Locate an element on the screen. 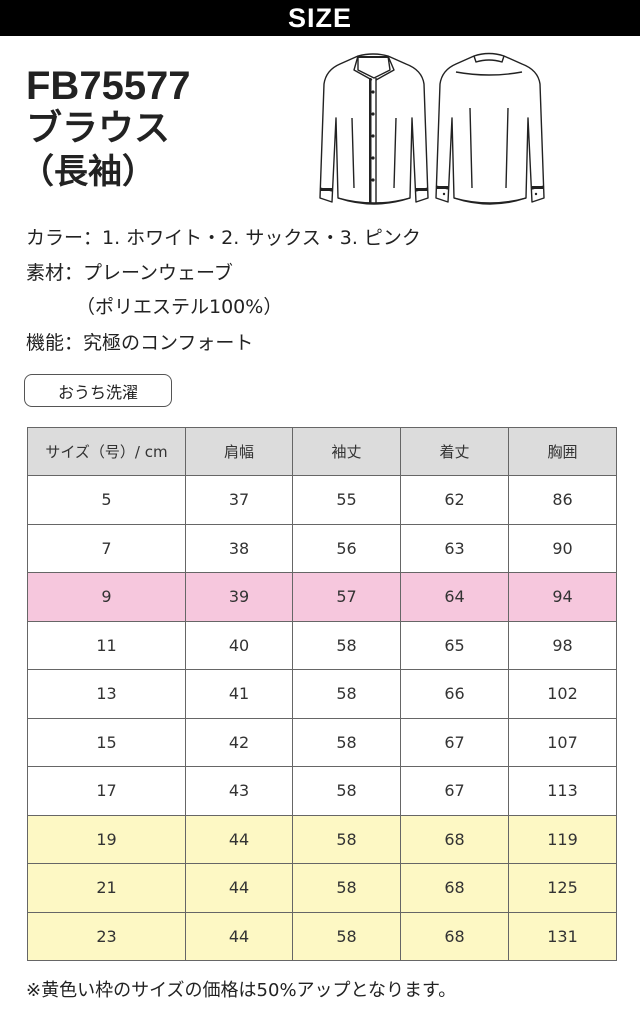  spec-material-detail: （ポリエステル100%） is located at coordinates (179, 307).